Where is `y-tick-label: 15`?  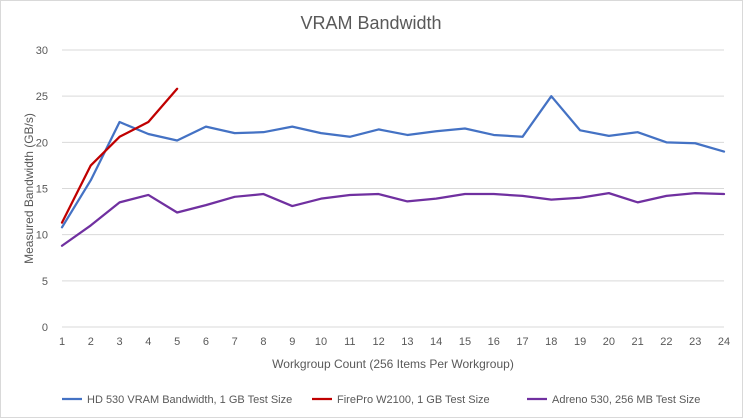 y-tick-label: 15 is located at coordinates (42, 190).